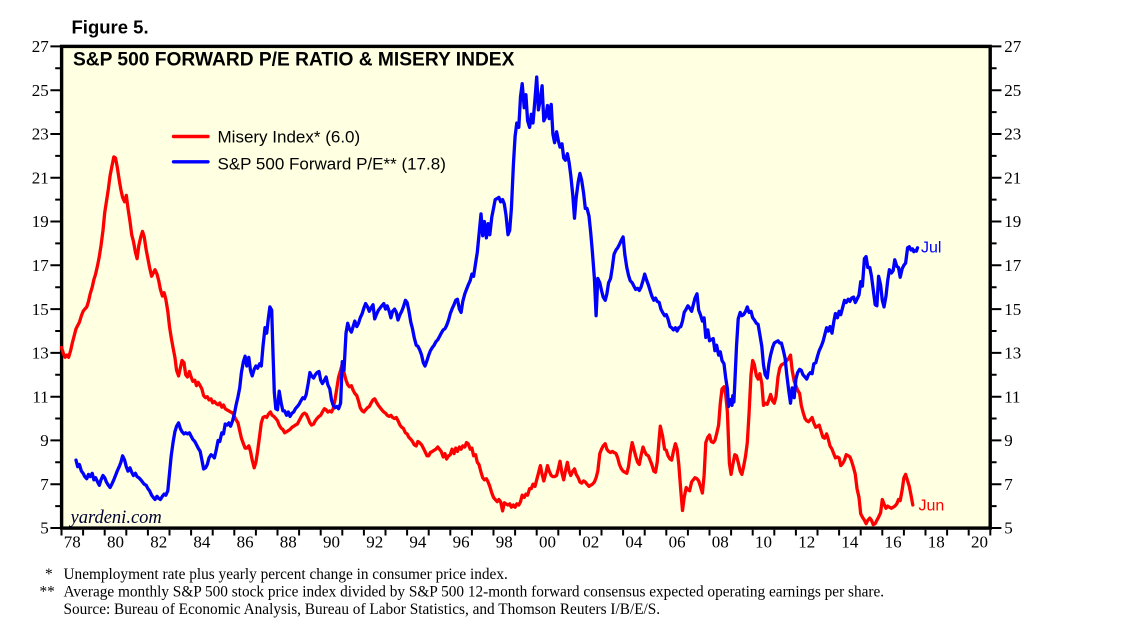  I want to click on svg-text: 86, so click(245, 542).